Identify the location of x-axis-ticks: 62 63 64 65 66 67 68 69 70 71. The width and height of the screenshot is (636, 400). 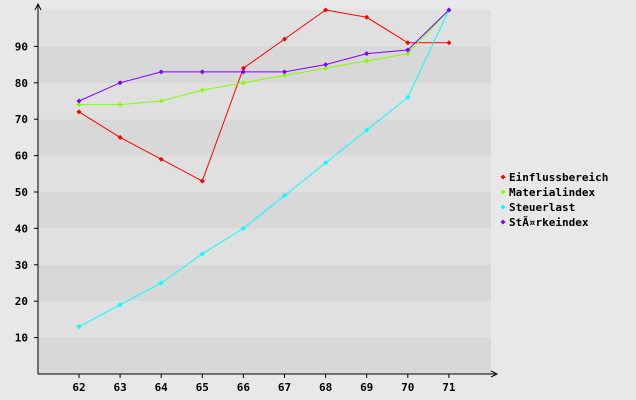
(264, 384).